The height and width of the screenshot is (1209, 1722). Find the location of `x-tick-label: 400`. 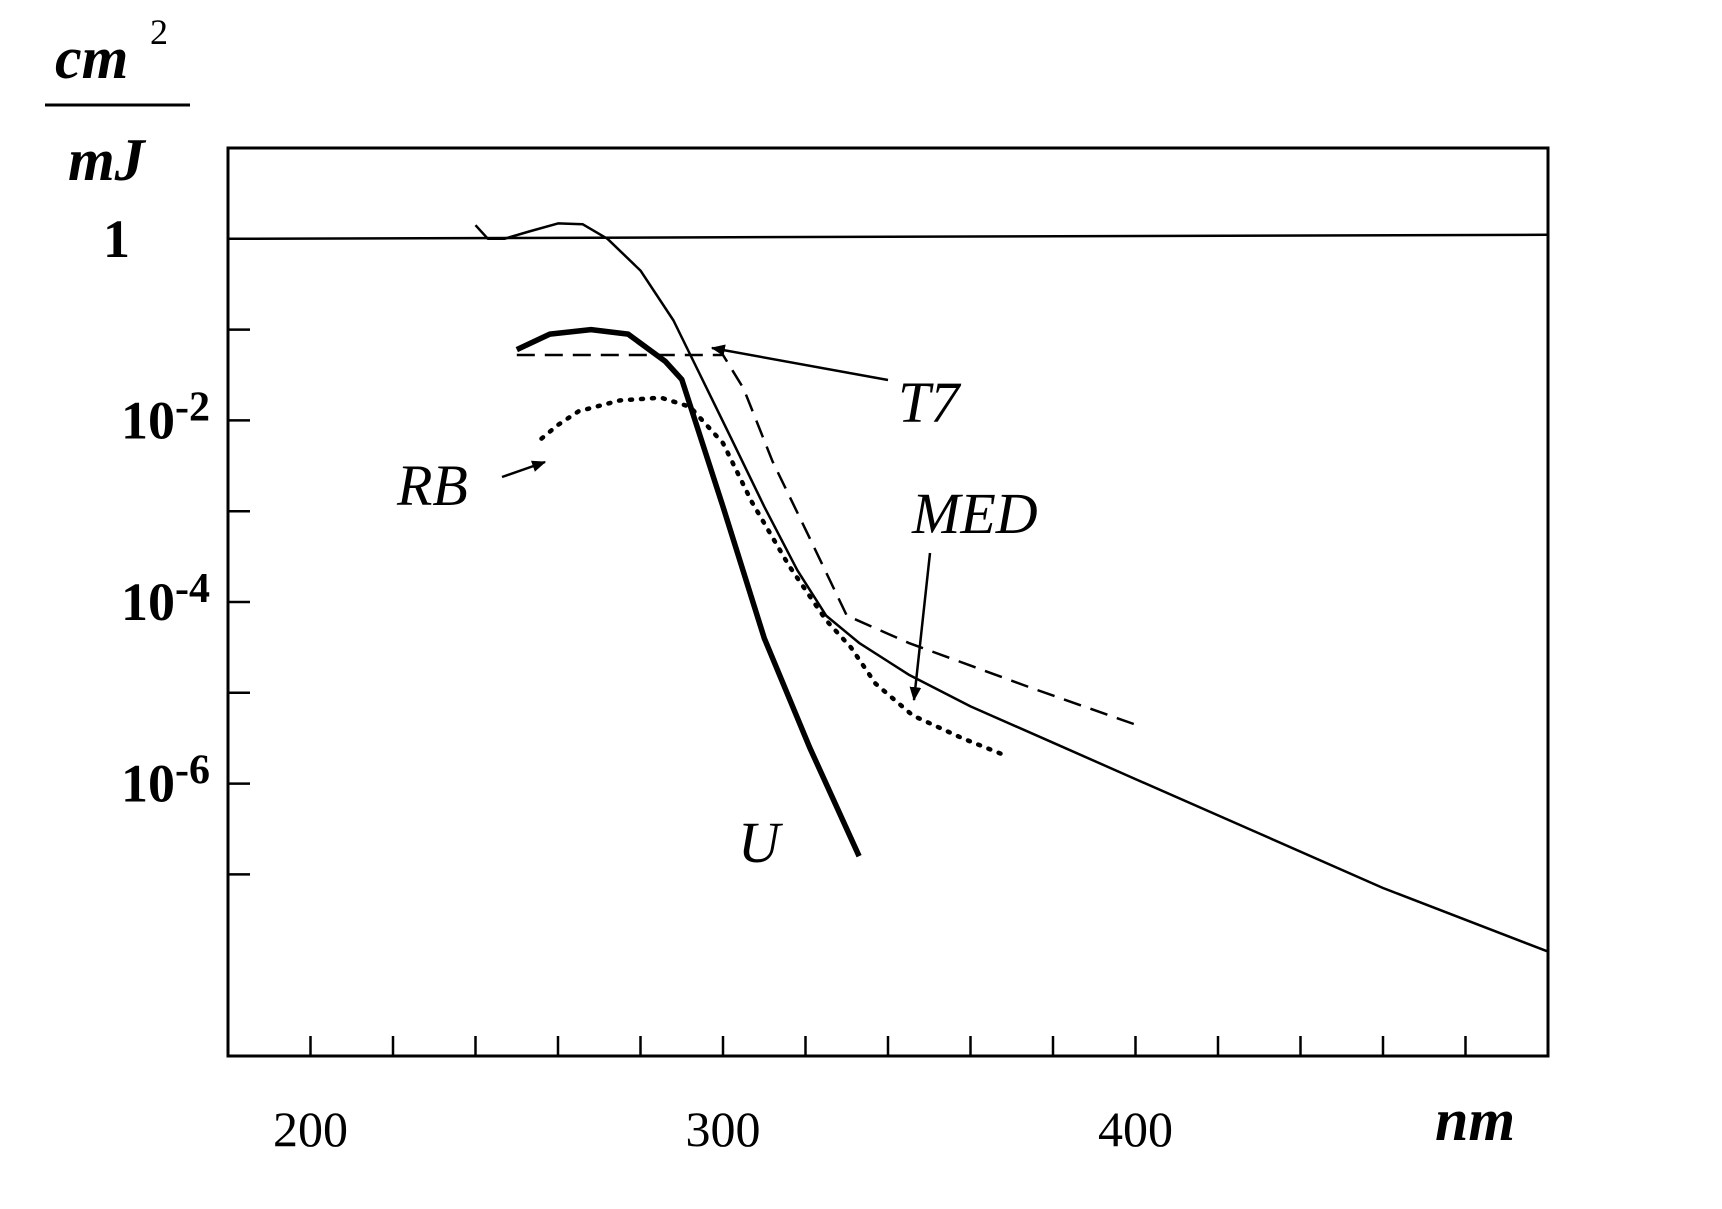

x-tick-label: 400 is located at coordinates (1135, 1129).